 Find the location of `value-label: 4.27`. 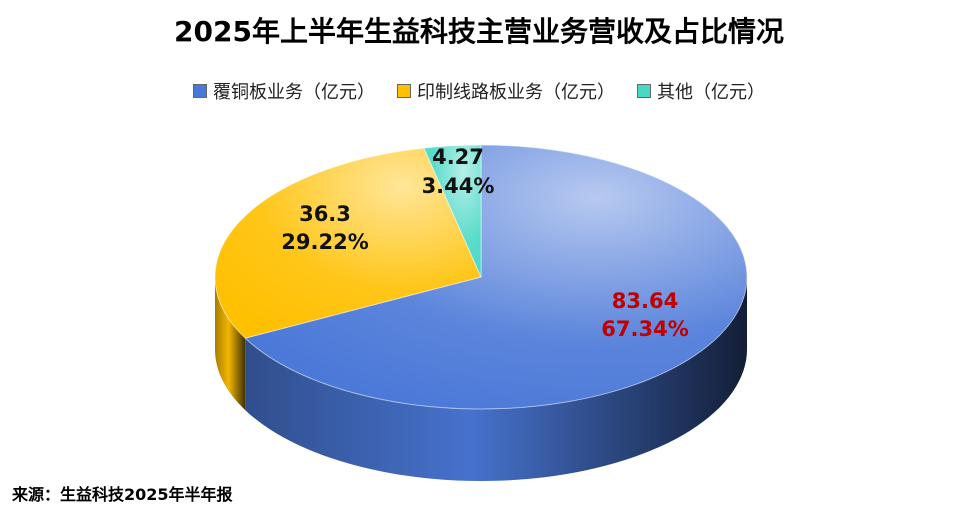

value-label: 4.27 is located at coordinates (458, 157).